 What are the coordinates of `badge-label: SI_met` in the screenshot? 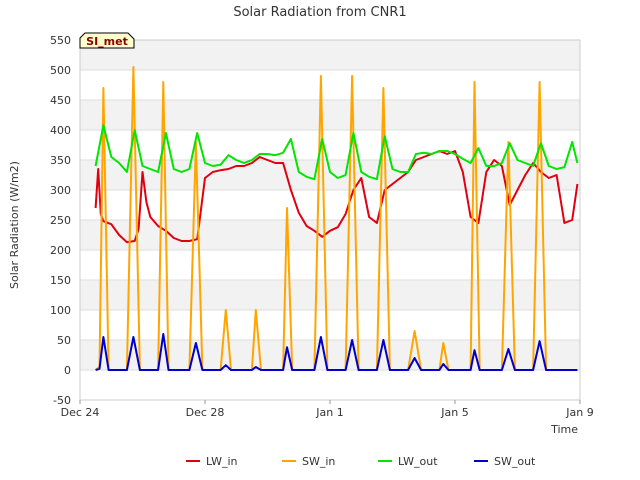 It's located at (107, 41).